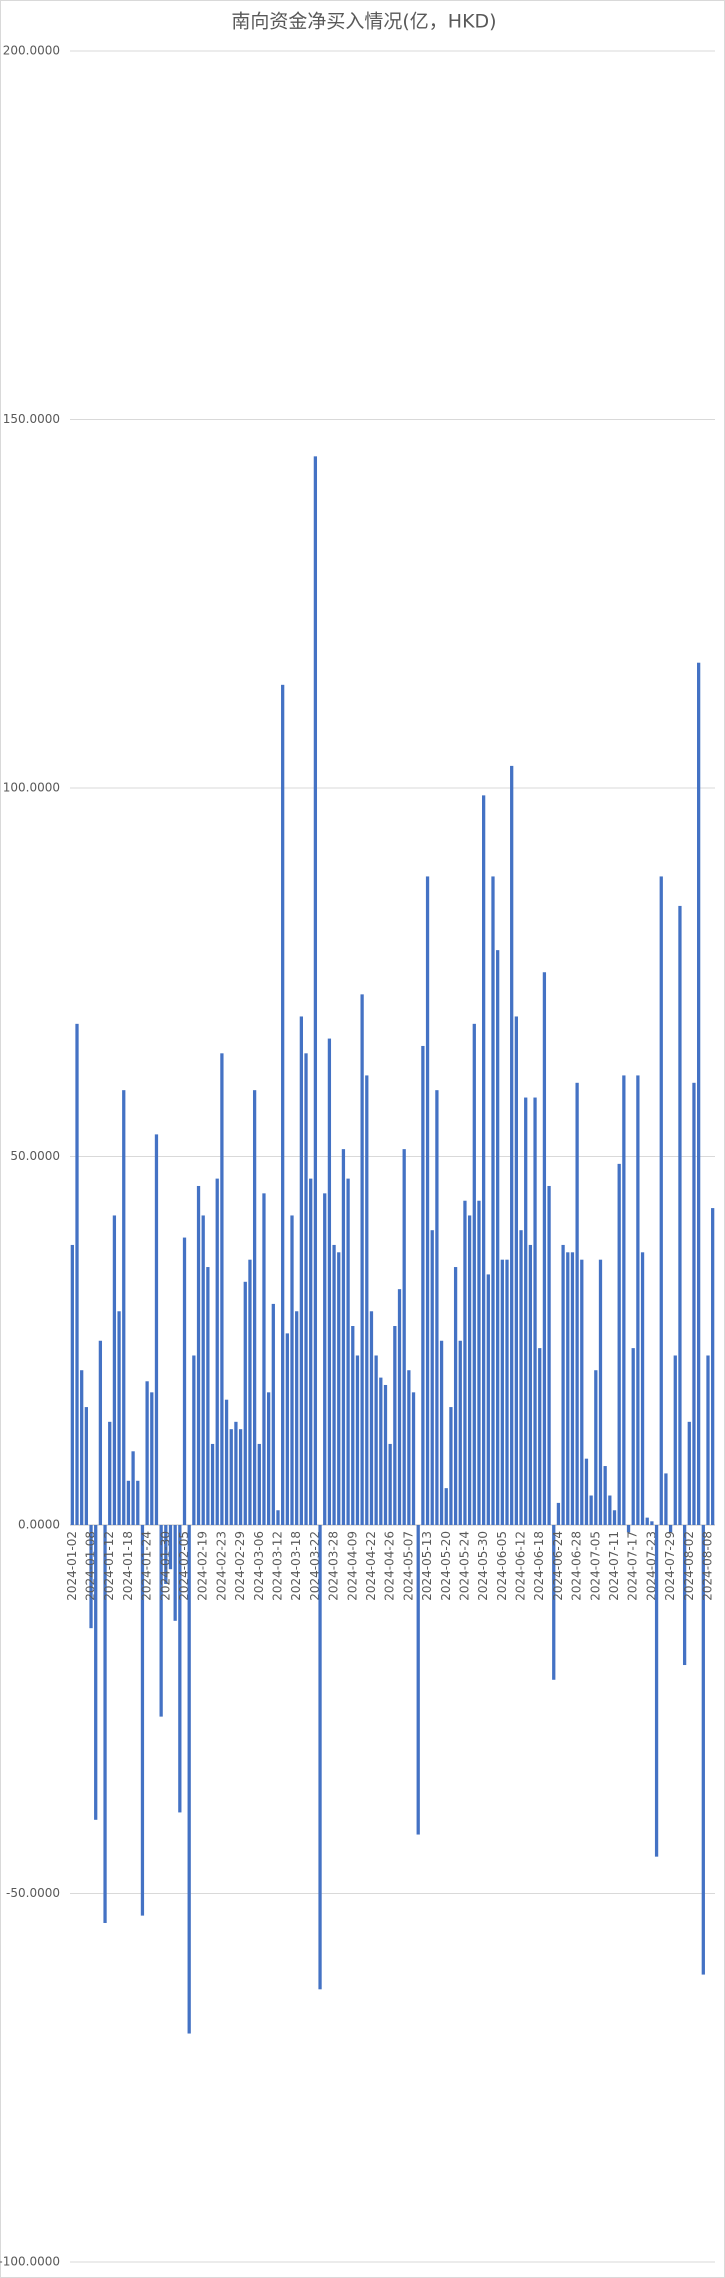 This screenshot has height=2278, width=725. Describe the element at coordinates (315, 1566) in the screenshot. I see `x-tick-label: 2024-03-22` at that location.